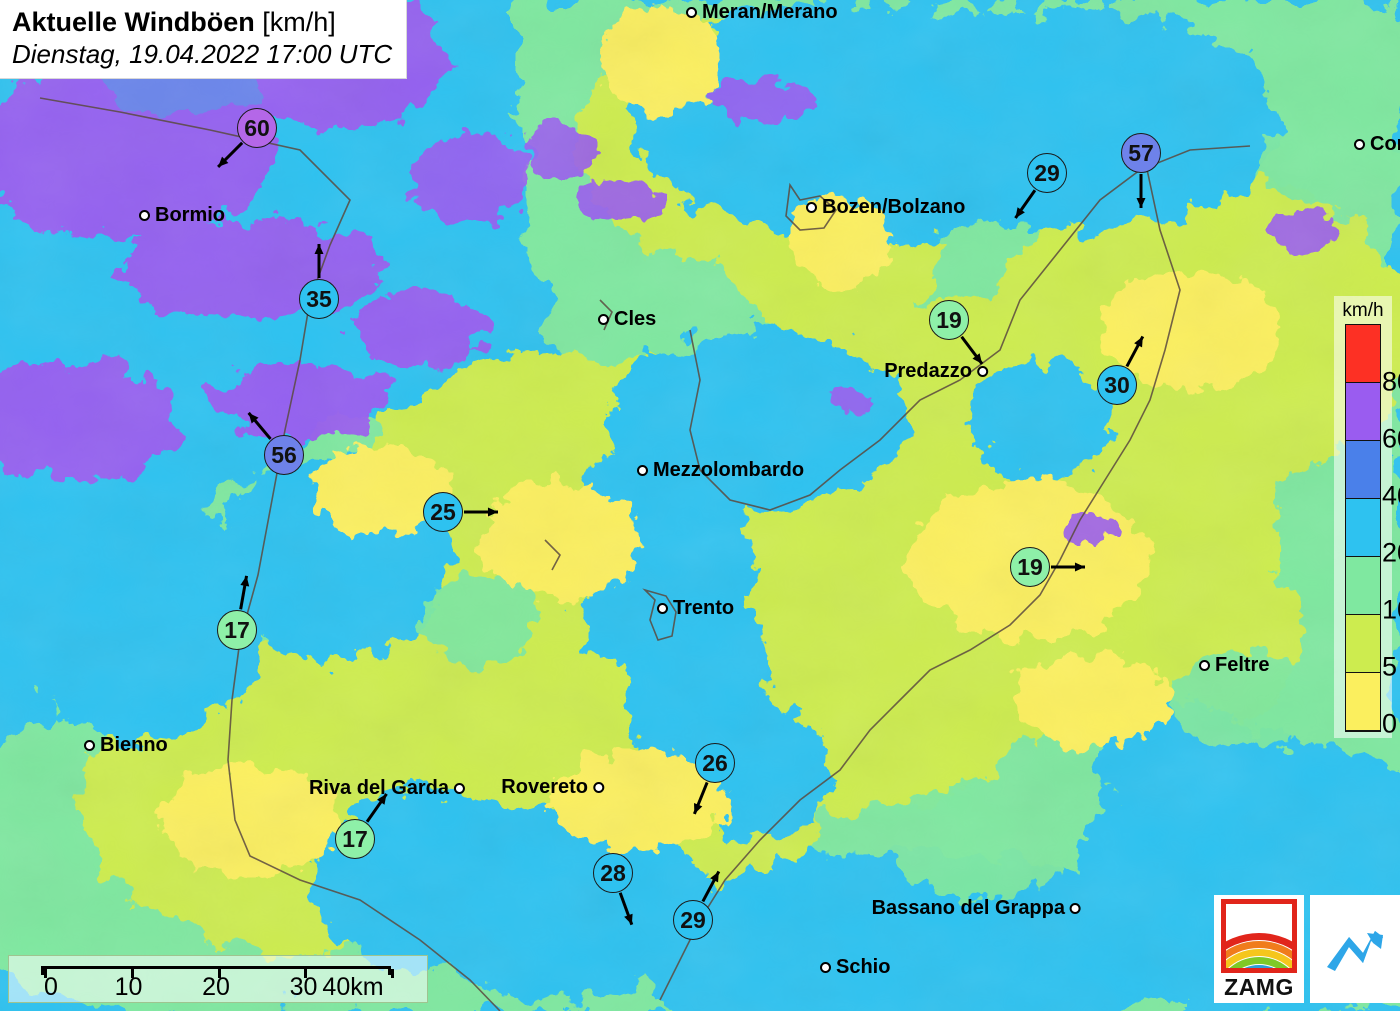  I want to click on geosphere-logo, so click(1355, 949).